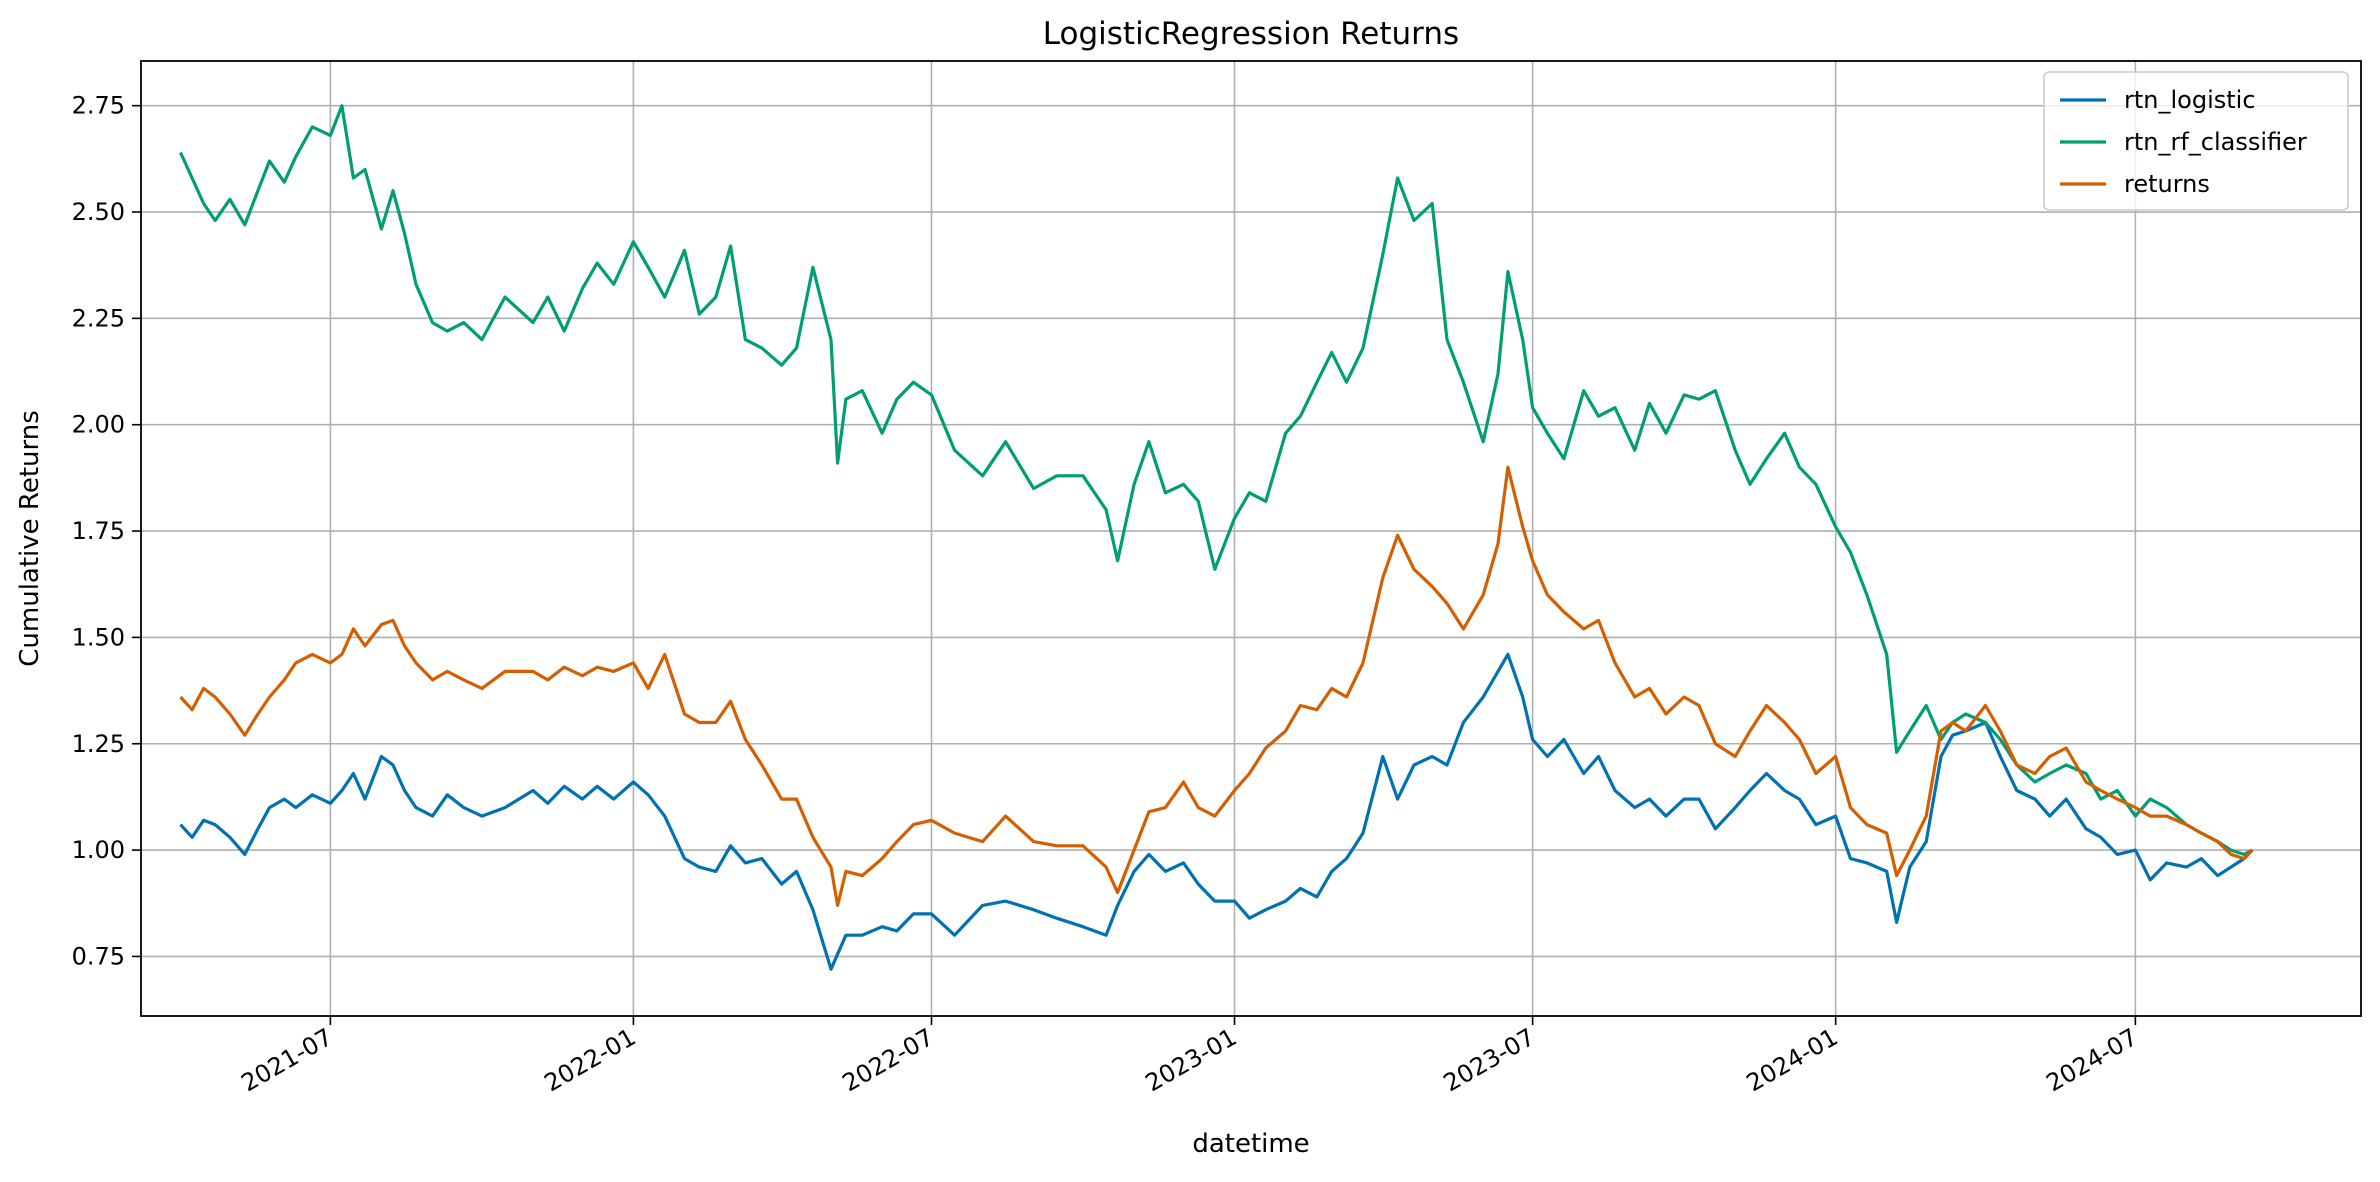 The height and width of the screenshot is (1182, 2380). What do you see at coordinates (98, 106) in the screenshot?
I see `y-tick-label: 2.75` at bounding box center [98, 106].